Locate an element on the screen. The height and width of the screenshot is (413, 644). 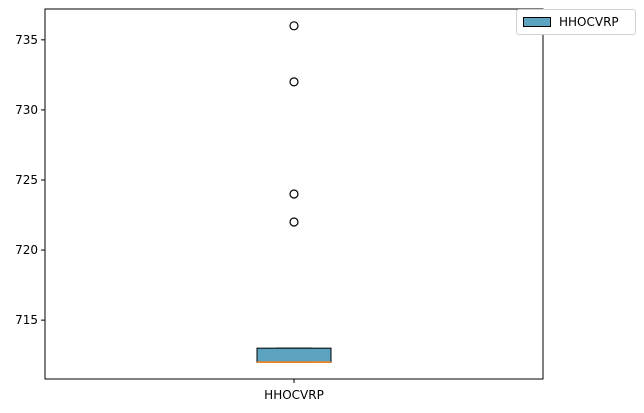
x-axis: HHOCVRP is located at coordinates (294, 390).